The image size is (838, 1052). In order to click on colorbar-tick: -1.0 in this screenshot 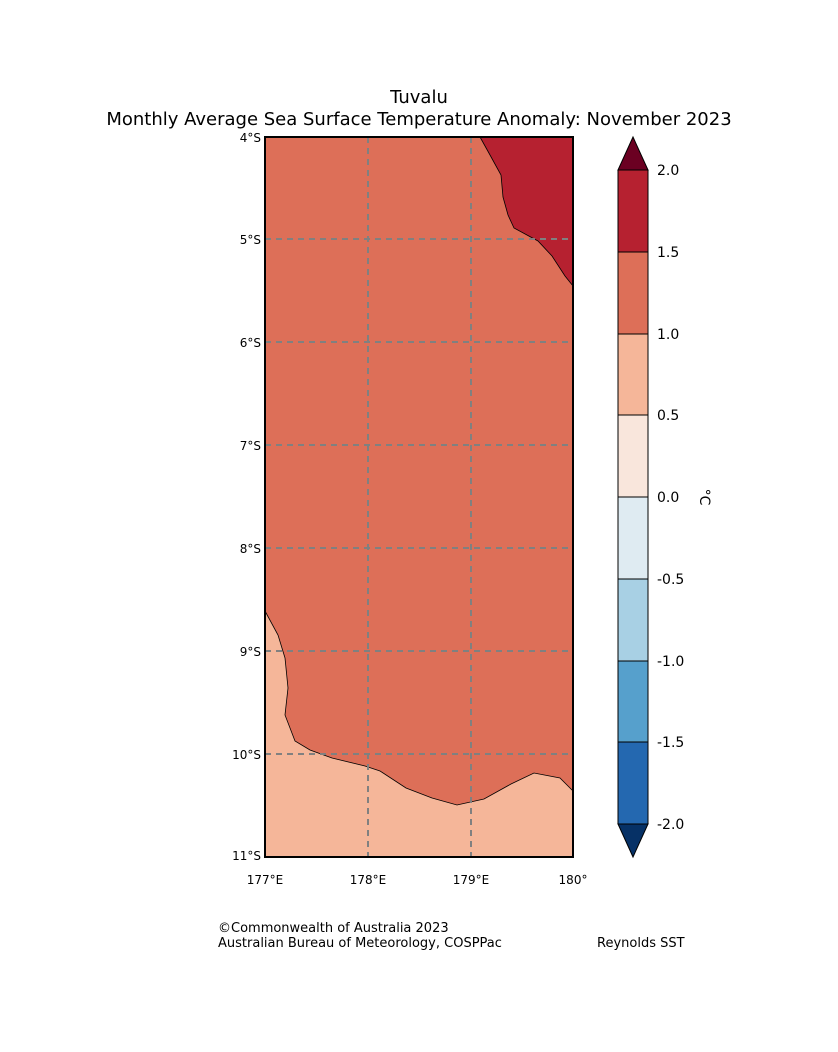, I will do `click(670, 662)`.